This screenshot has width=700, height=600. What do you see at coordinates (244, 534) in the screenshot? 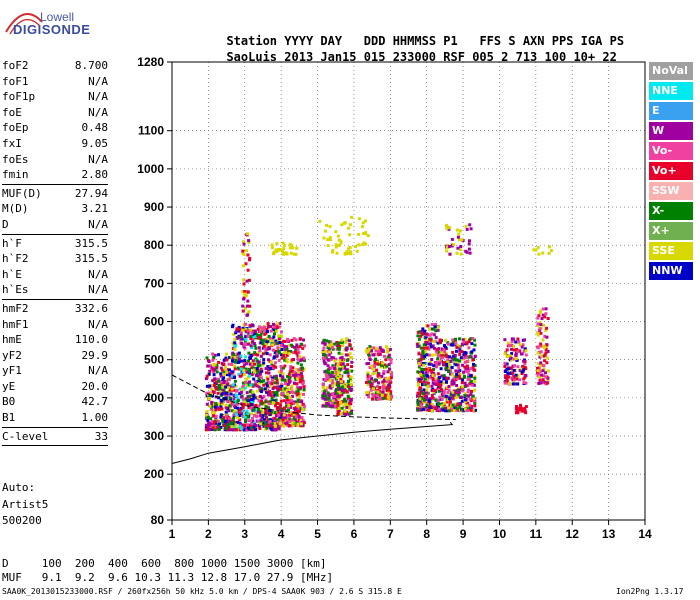
I see `x-tick-label: 3` at bounding box center [244, 534].